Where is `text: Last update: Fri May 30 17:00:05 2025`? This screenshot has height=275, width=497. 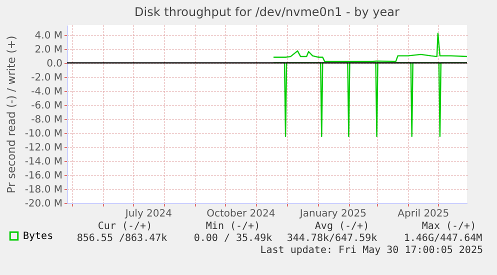
text: Last update: Fri May 30 17:00:05 2025 is located at coordinates (371, 250).